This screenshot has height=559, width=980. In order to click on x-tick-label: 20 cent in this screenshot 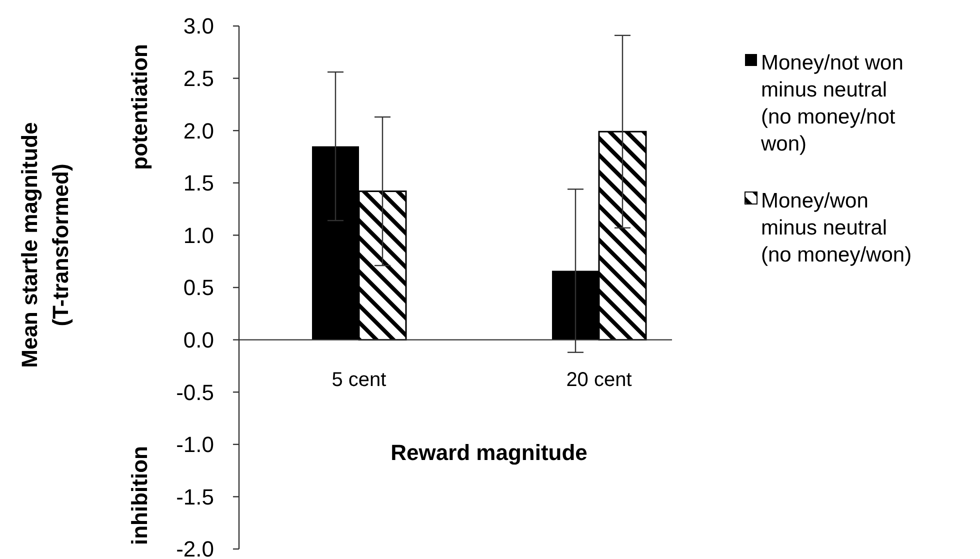, I will do `click(599, 379)`.